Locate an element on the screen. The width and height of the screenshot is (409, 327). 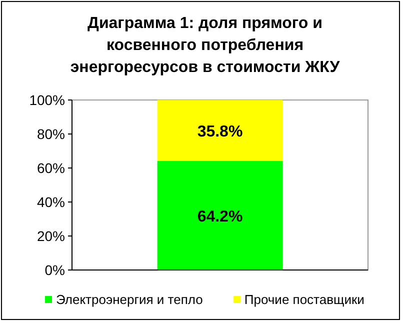
legend-label: Прочие поставщики is located at coordinates (304, 299).